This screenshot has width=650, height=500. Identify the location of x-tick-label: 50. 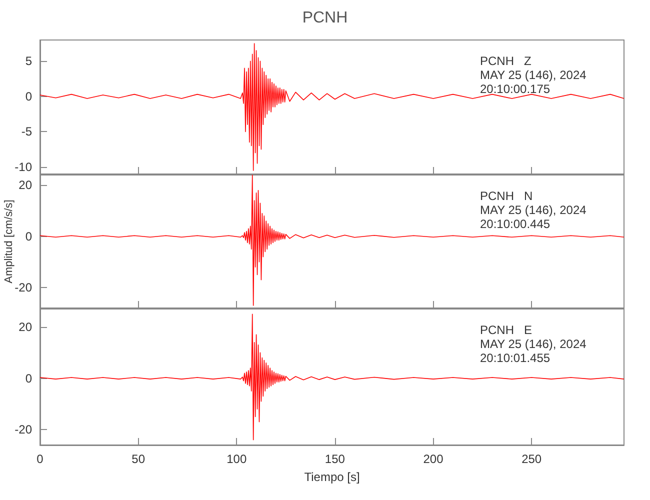
(139, 459).